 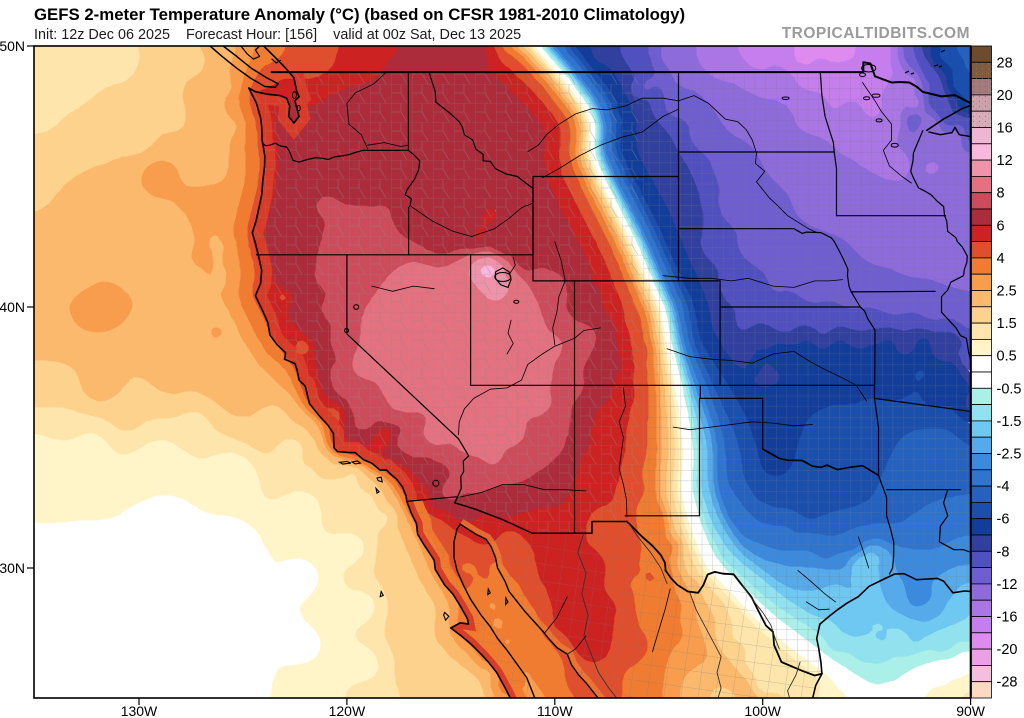 What do you see at coordinates (1007, 650) in the screenshot?
I see `svg-text: -20` at bounding box center [1007, 650].